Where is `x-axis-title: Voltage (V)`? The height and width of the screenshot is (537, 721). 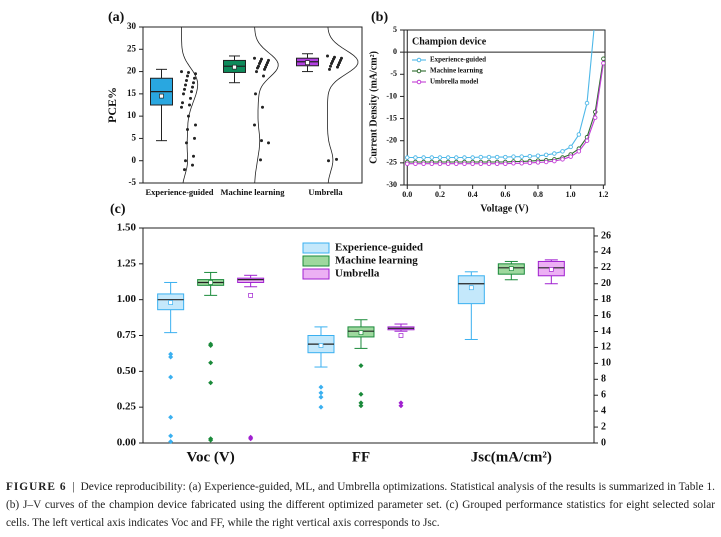
x-axis-title: Voltage (V) is located at coordinates (504, 208).